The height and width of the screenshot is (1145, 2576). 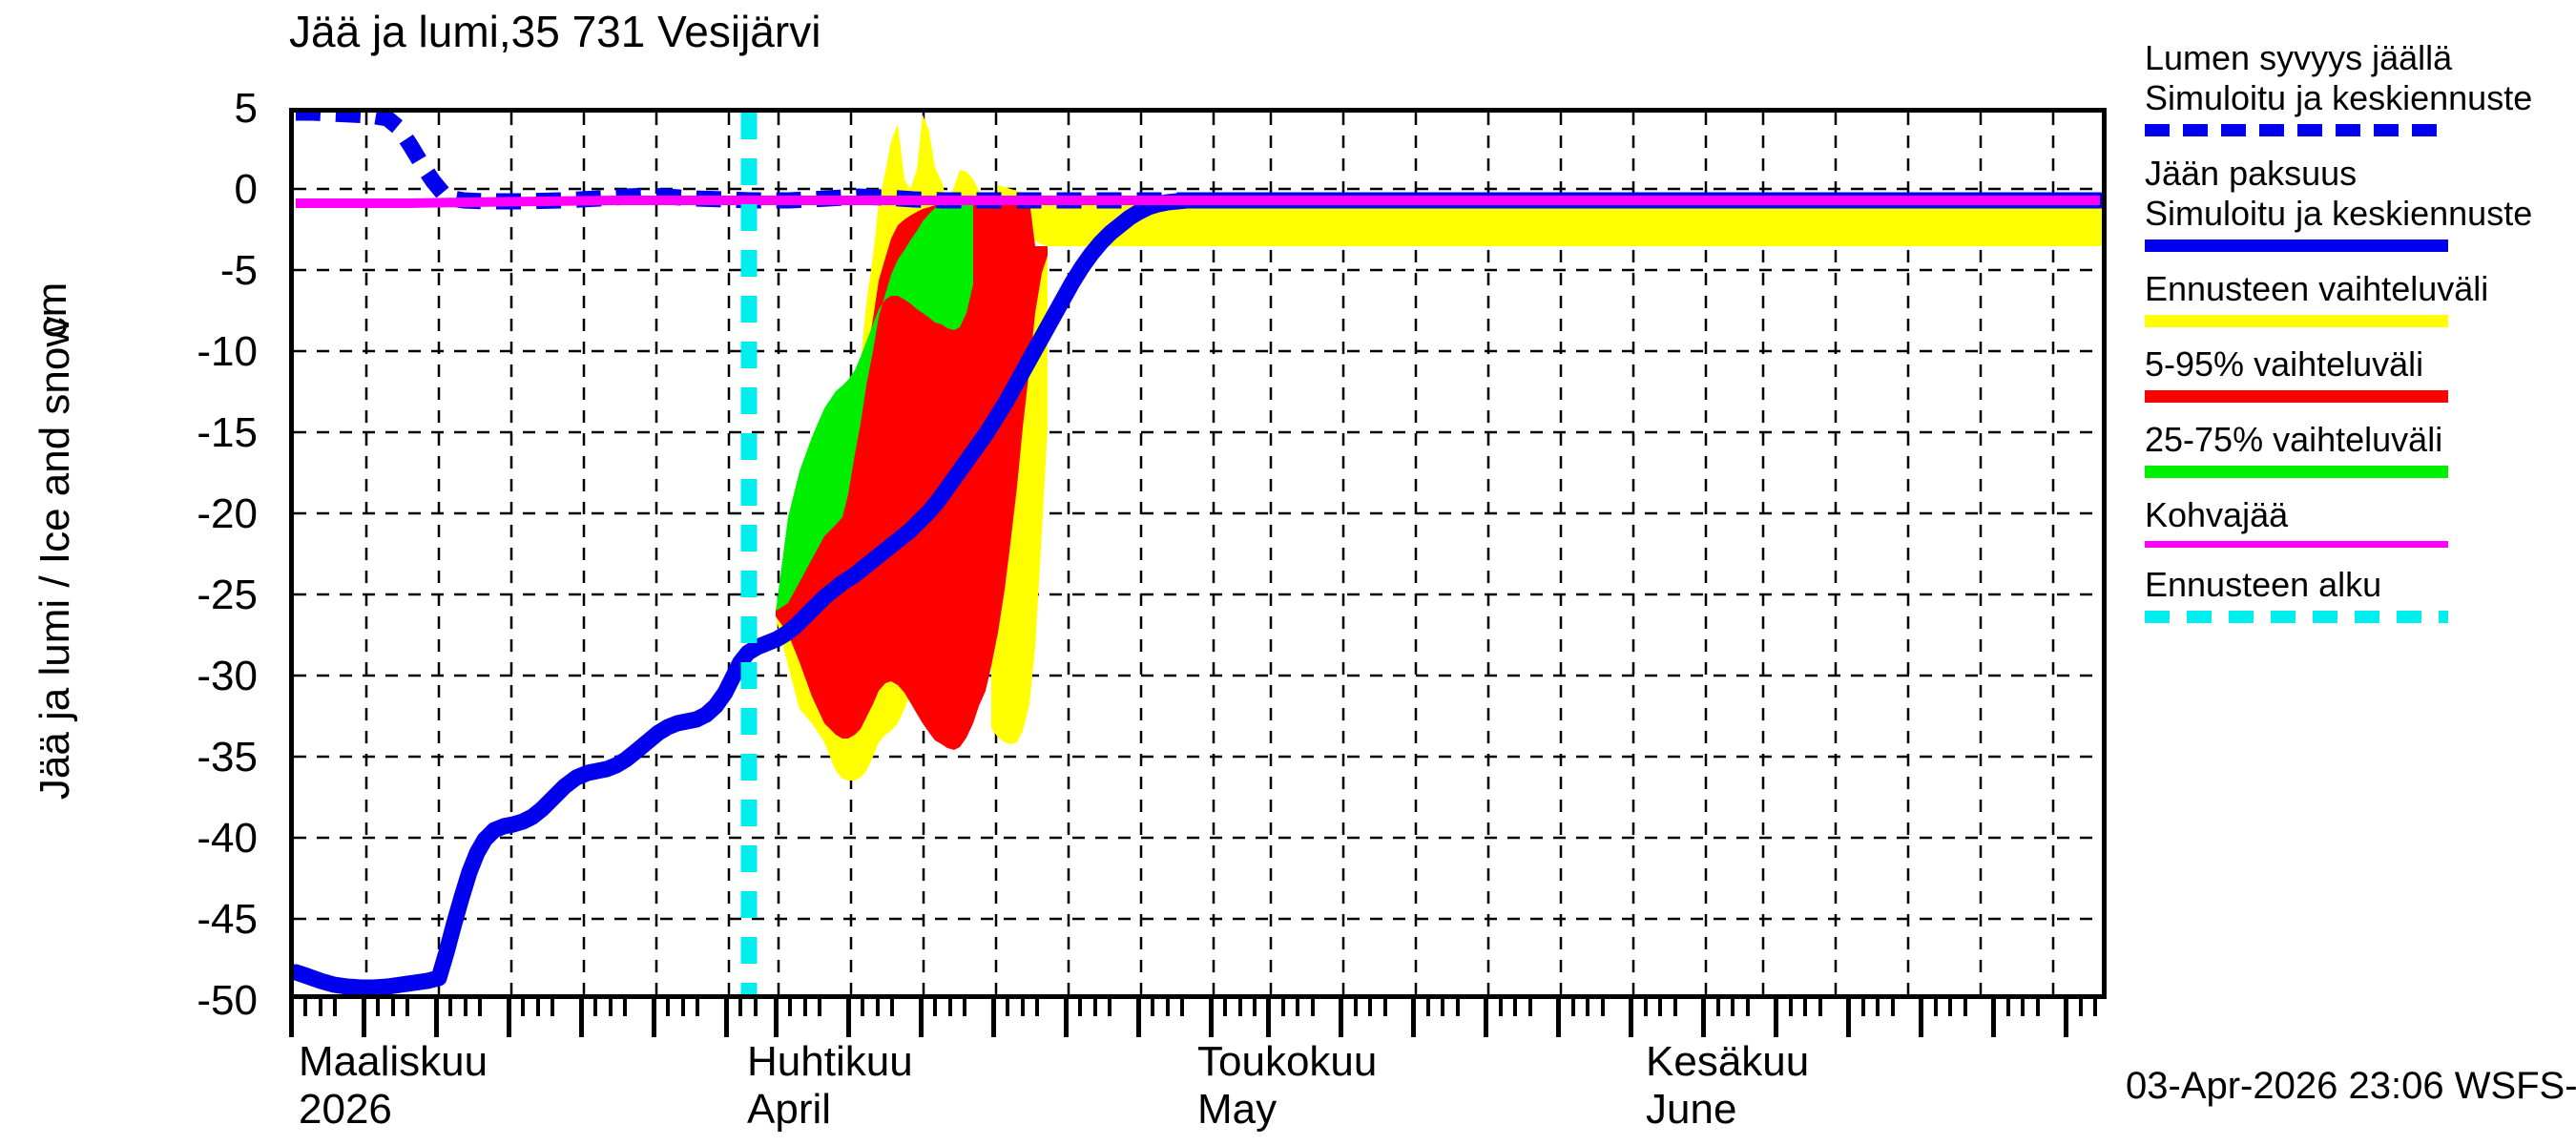 I want to click on y-tick-m40: -40, so click(x=227, y=838).